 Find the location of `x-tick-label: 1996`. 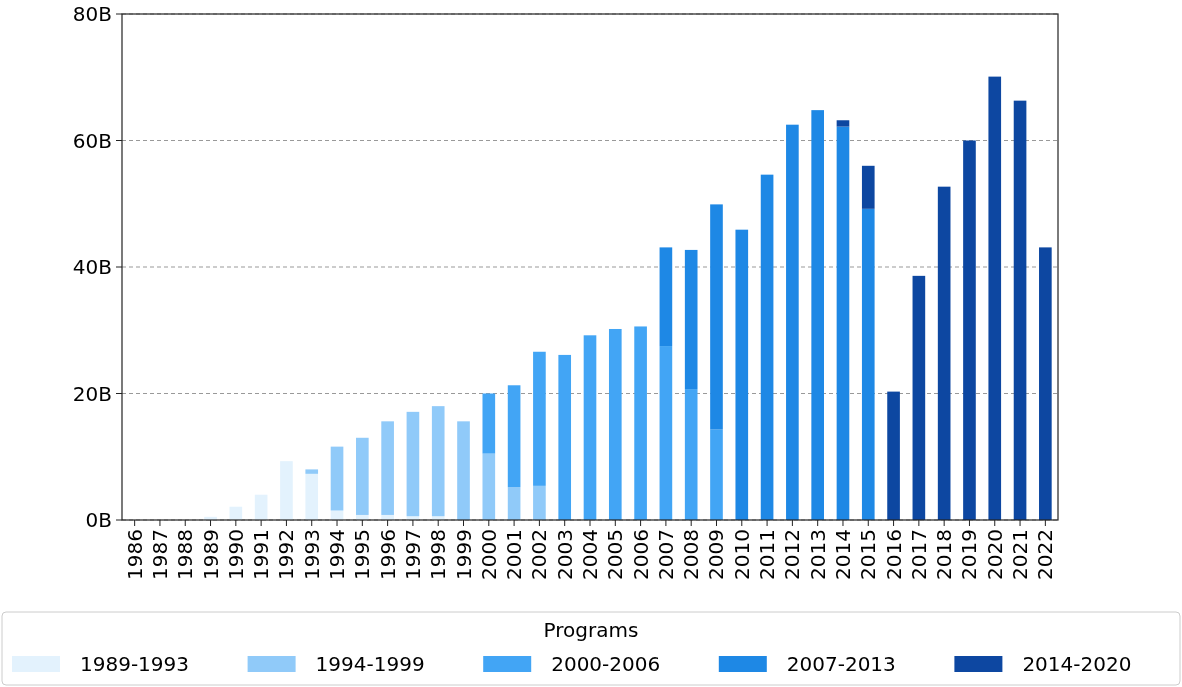

x-tick-label: 1996 is located at coordinates (387, 554).